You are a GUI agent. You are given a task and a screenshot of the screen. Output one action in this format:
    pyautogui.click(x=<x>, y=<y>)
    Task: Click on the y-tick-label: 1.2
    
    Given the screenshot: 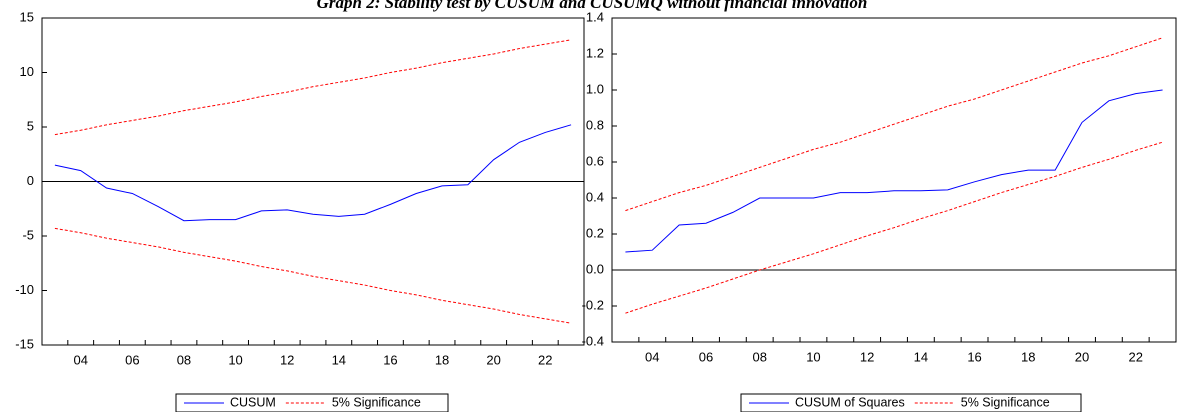 What is the action you would take?
    pyautogui.click(x=595, y=52)
    